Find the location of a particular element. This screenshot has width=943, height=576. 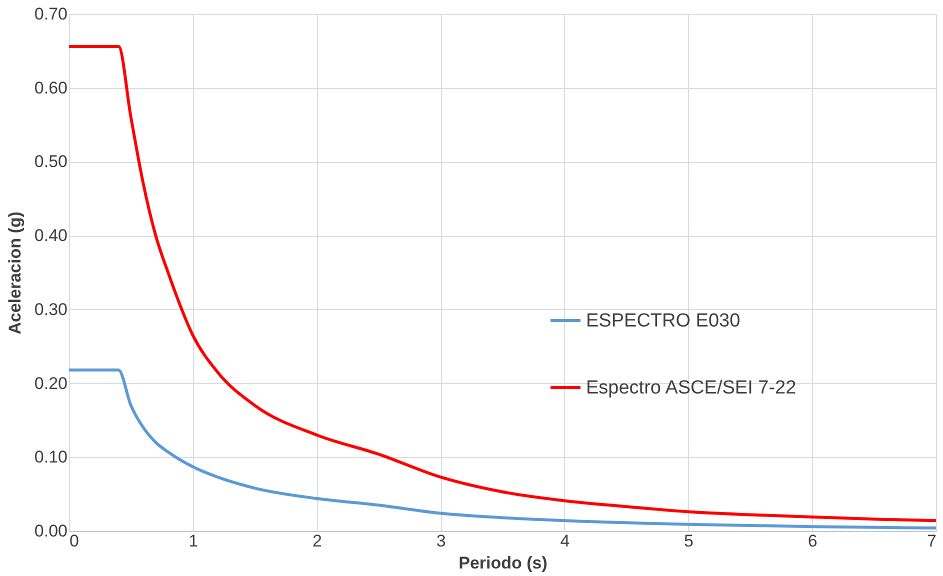

y-axis-title: Aceleracion (g) is located at coordinates (14, 273).